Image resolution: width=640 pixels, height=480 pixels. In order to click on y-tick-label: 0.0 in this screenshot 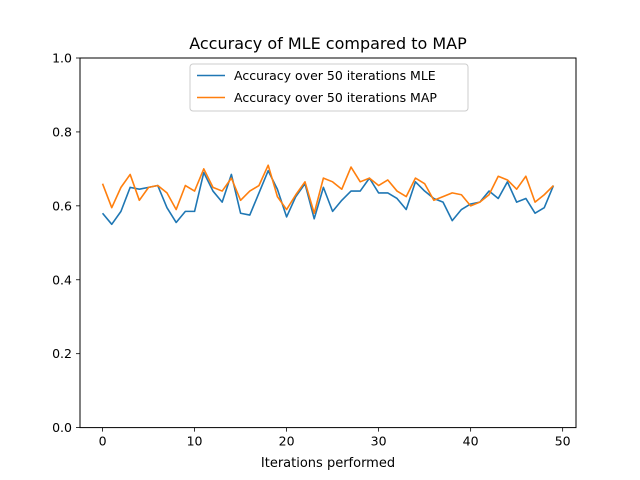, I will do `click(62, 427)`.